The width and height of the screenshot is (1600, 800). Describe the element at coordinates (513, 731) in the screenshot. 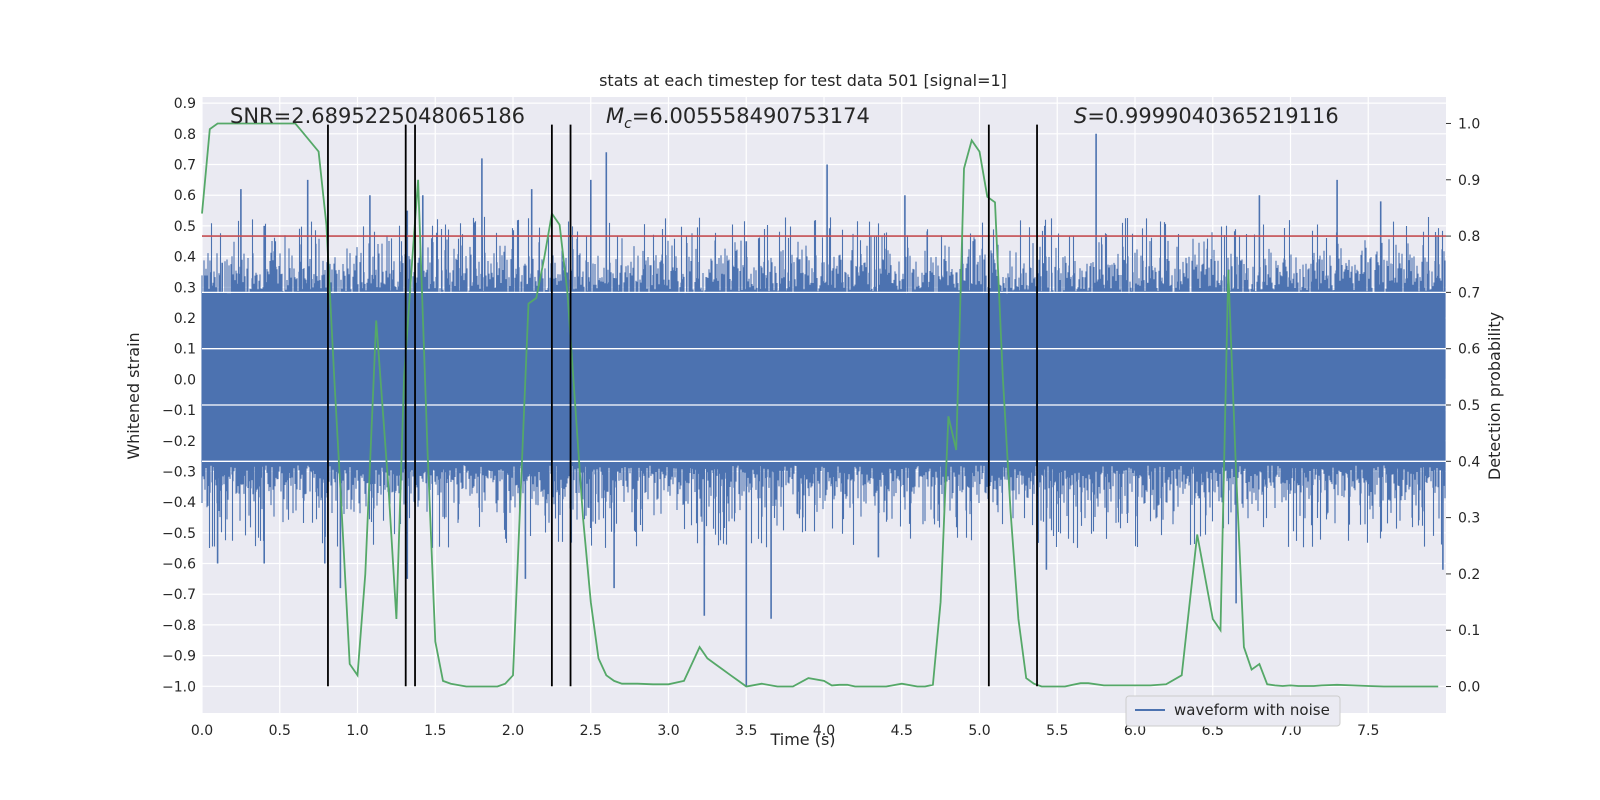

I see `x-tick-label: 2.0` at that location.